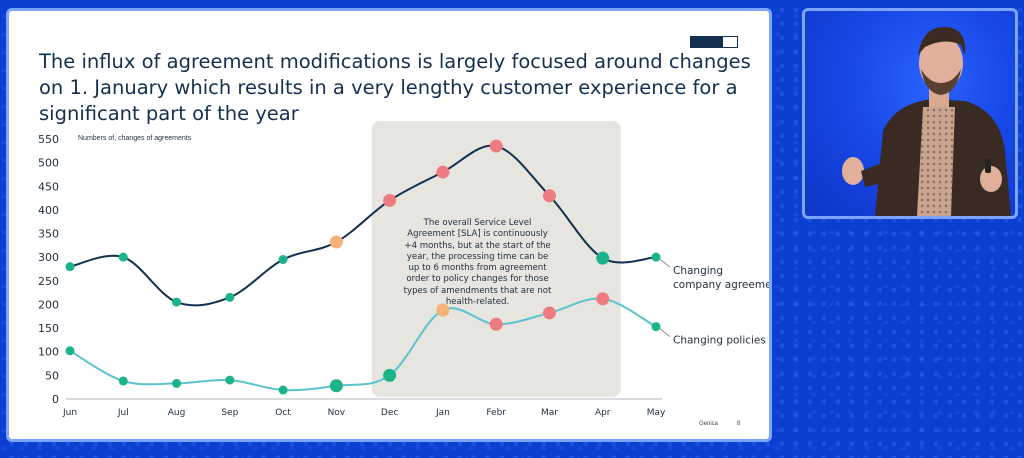 Image resolution: width=1024 pixels, height=458 pixels. Describe the element at coordinates (52, 375) in the screenshot. I see `y-tick-label: 50` at that location.